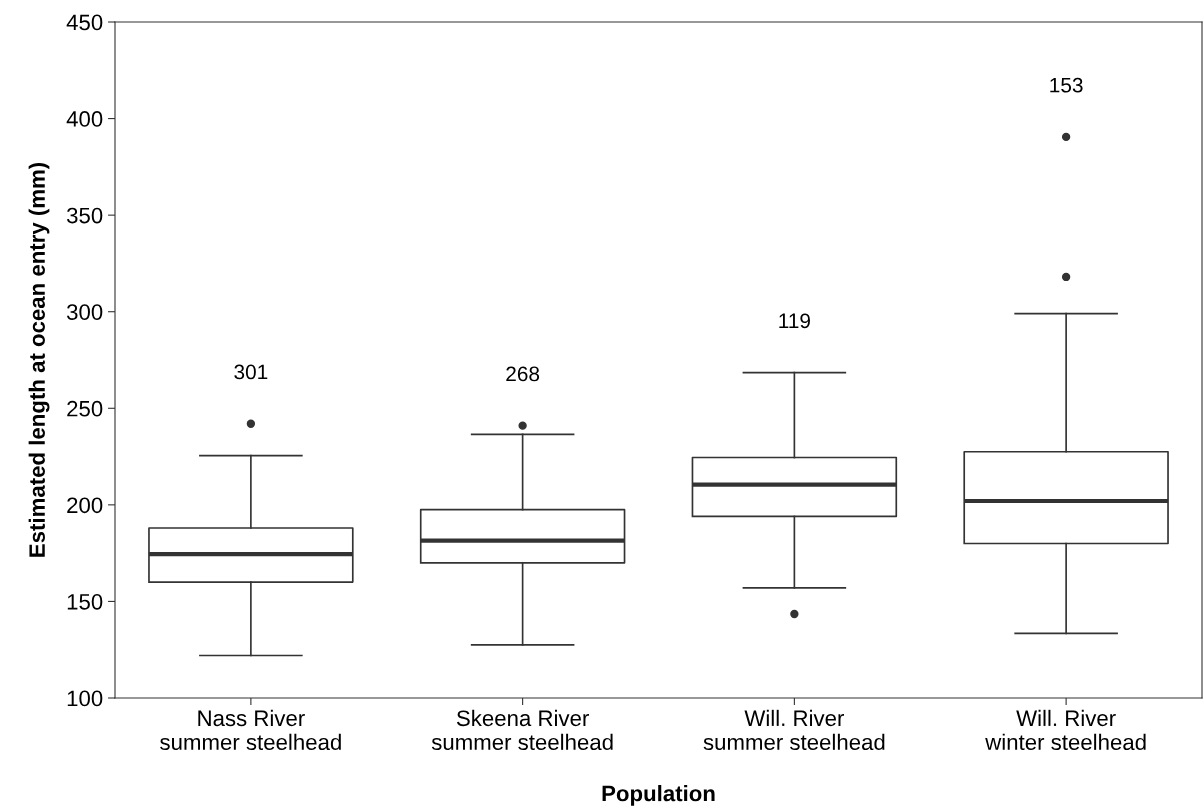  I want to click on y-axis-title: Estimated length at ocean entry (mm), so click(39, 359).